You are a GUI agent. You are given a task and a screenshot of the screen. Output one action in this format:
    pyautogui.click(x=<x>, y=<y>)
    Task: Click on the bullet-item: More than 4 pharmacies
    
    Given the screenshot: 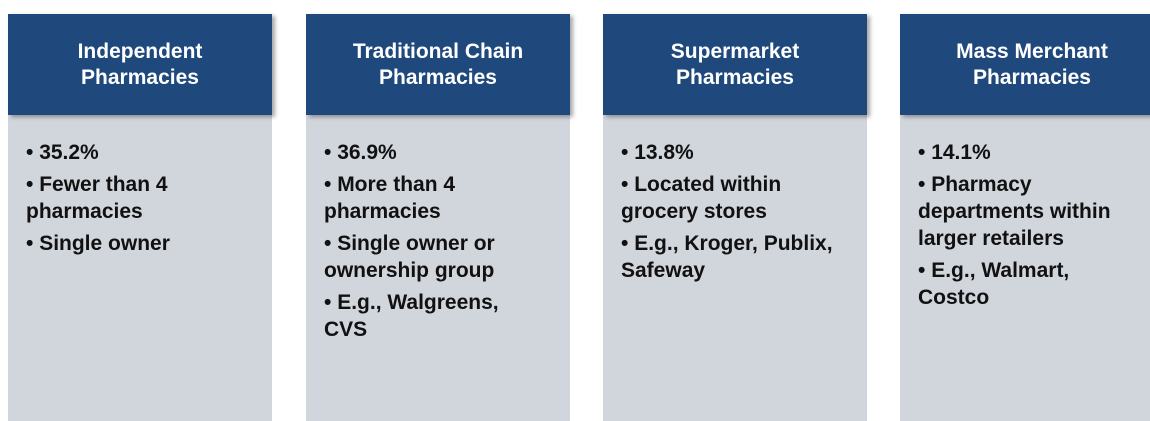 What is the action you would take?
    pyautogui.click(x=433, y=198)
    